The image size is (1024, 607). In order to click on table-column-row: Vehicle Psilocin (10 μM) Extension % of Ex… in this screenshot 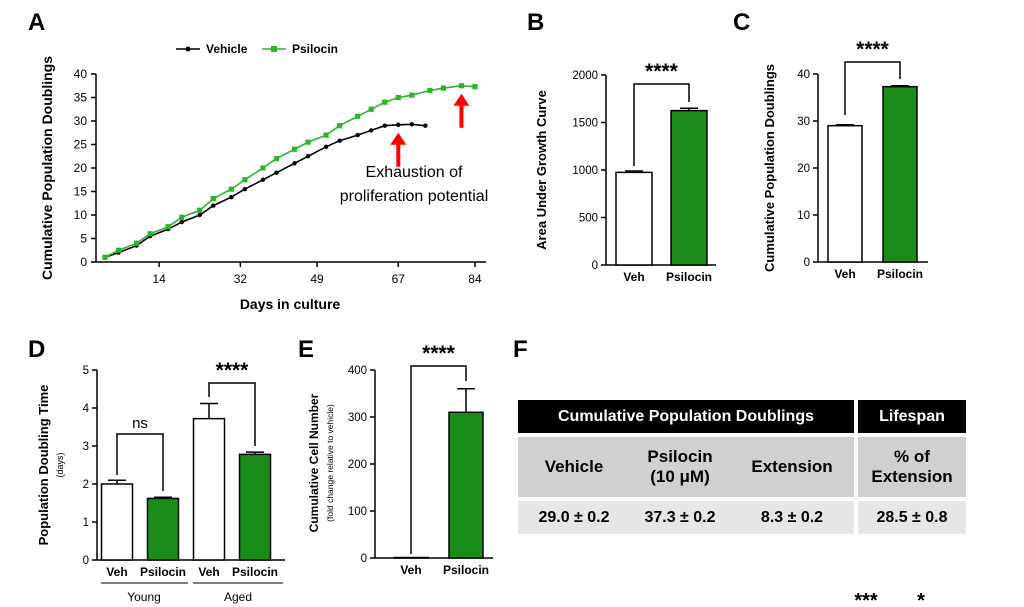, I will do `click(742, 466)`.